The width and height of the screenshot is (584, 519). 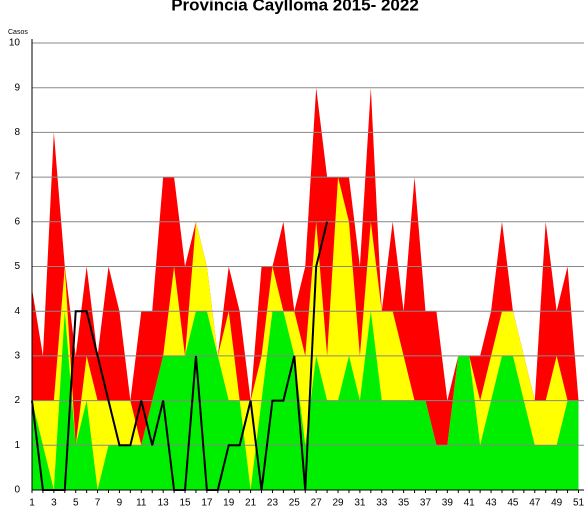 I want to click on y-tick-label: 7, so click(x=17, y=177).